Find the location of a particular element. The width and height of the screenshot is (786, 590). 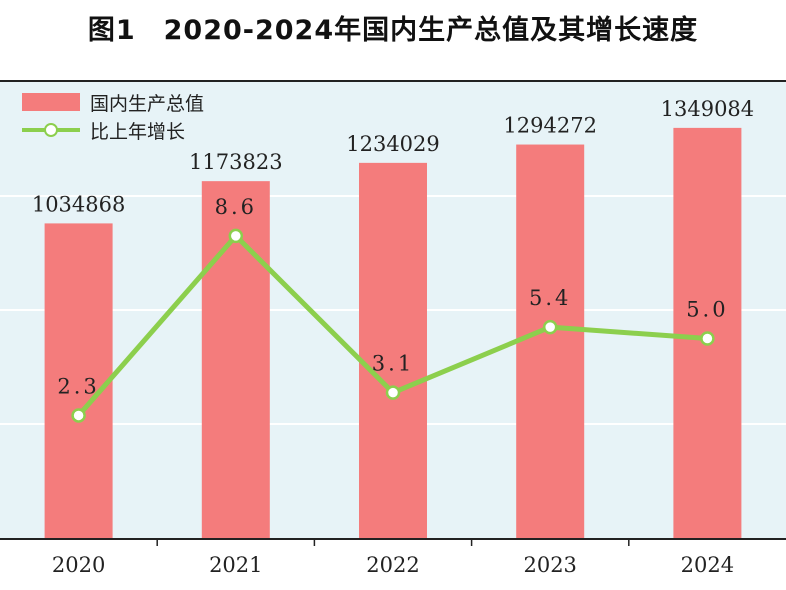

legend-label-growth: 比上年增长 is located at coordinates (138, 131).